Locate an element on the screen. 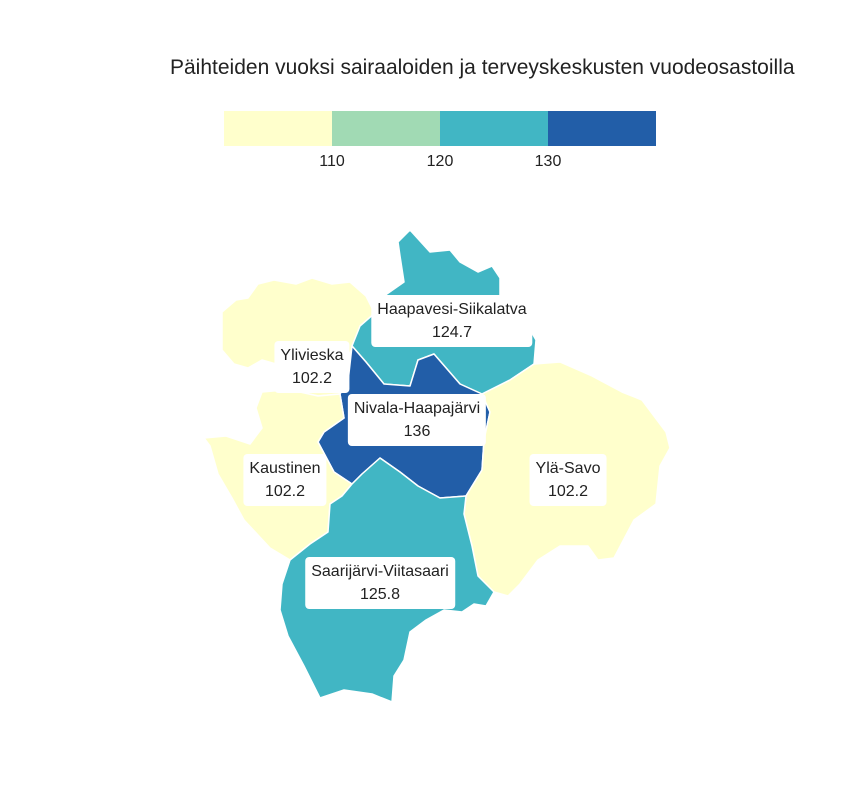 The width and height of the screenshot is (864, 792). color-legend is located at coordinates (440, 128).